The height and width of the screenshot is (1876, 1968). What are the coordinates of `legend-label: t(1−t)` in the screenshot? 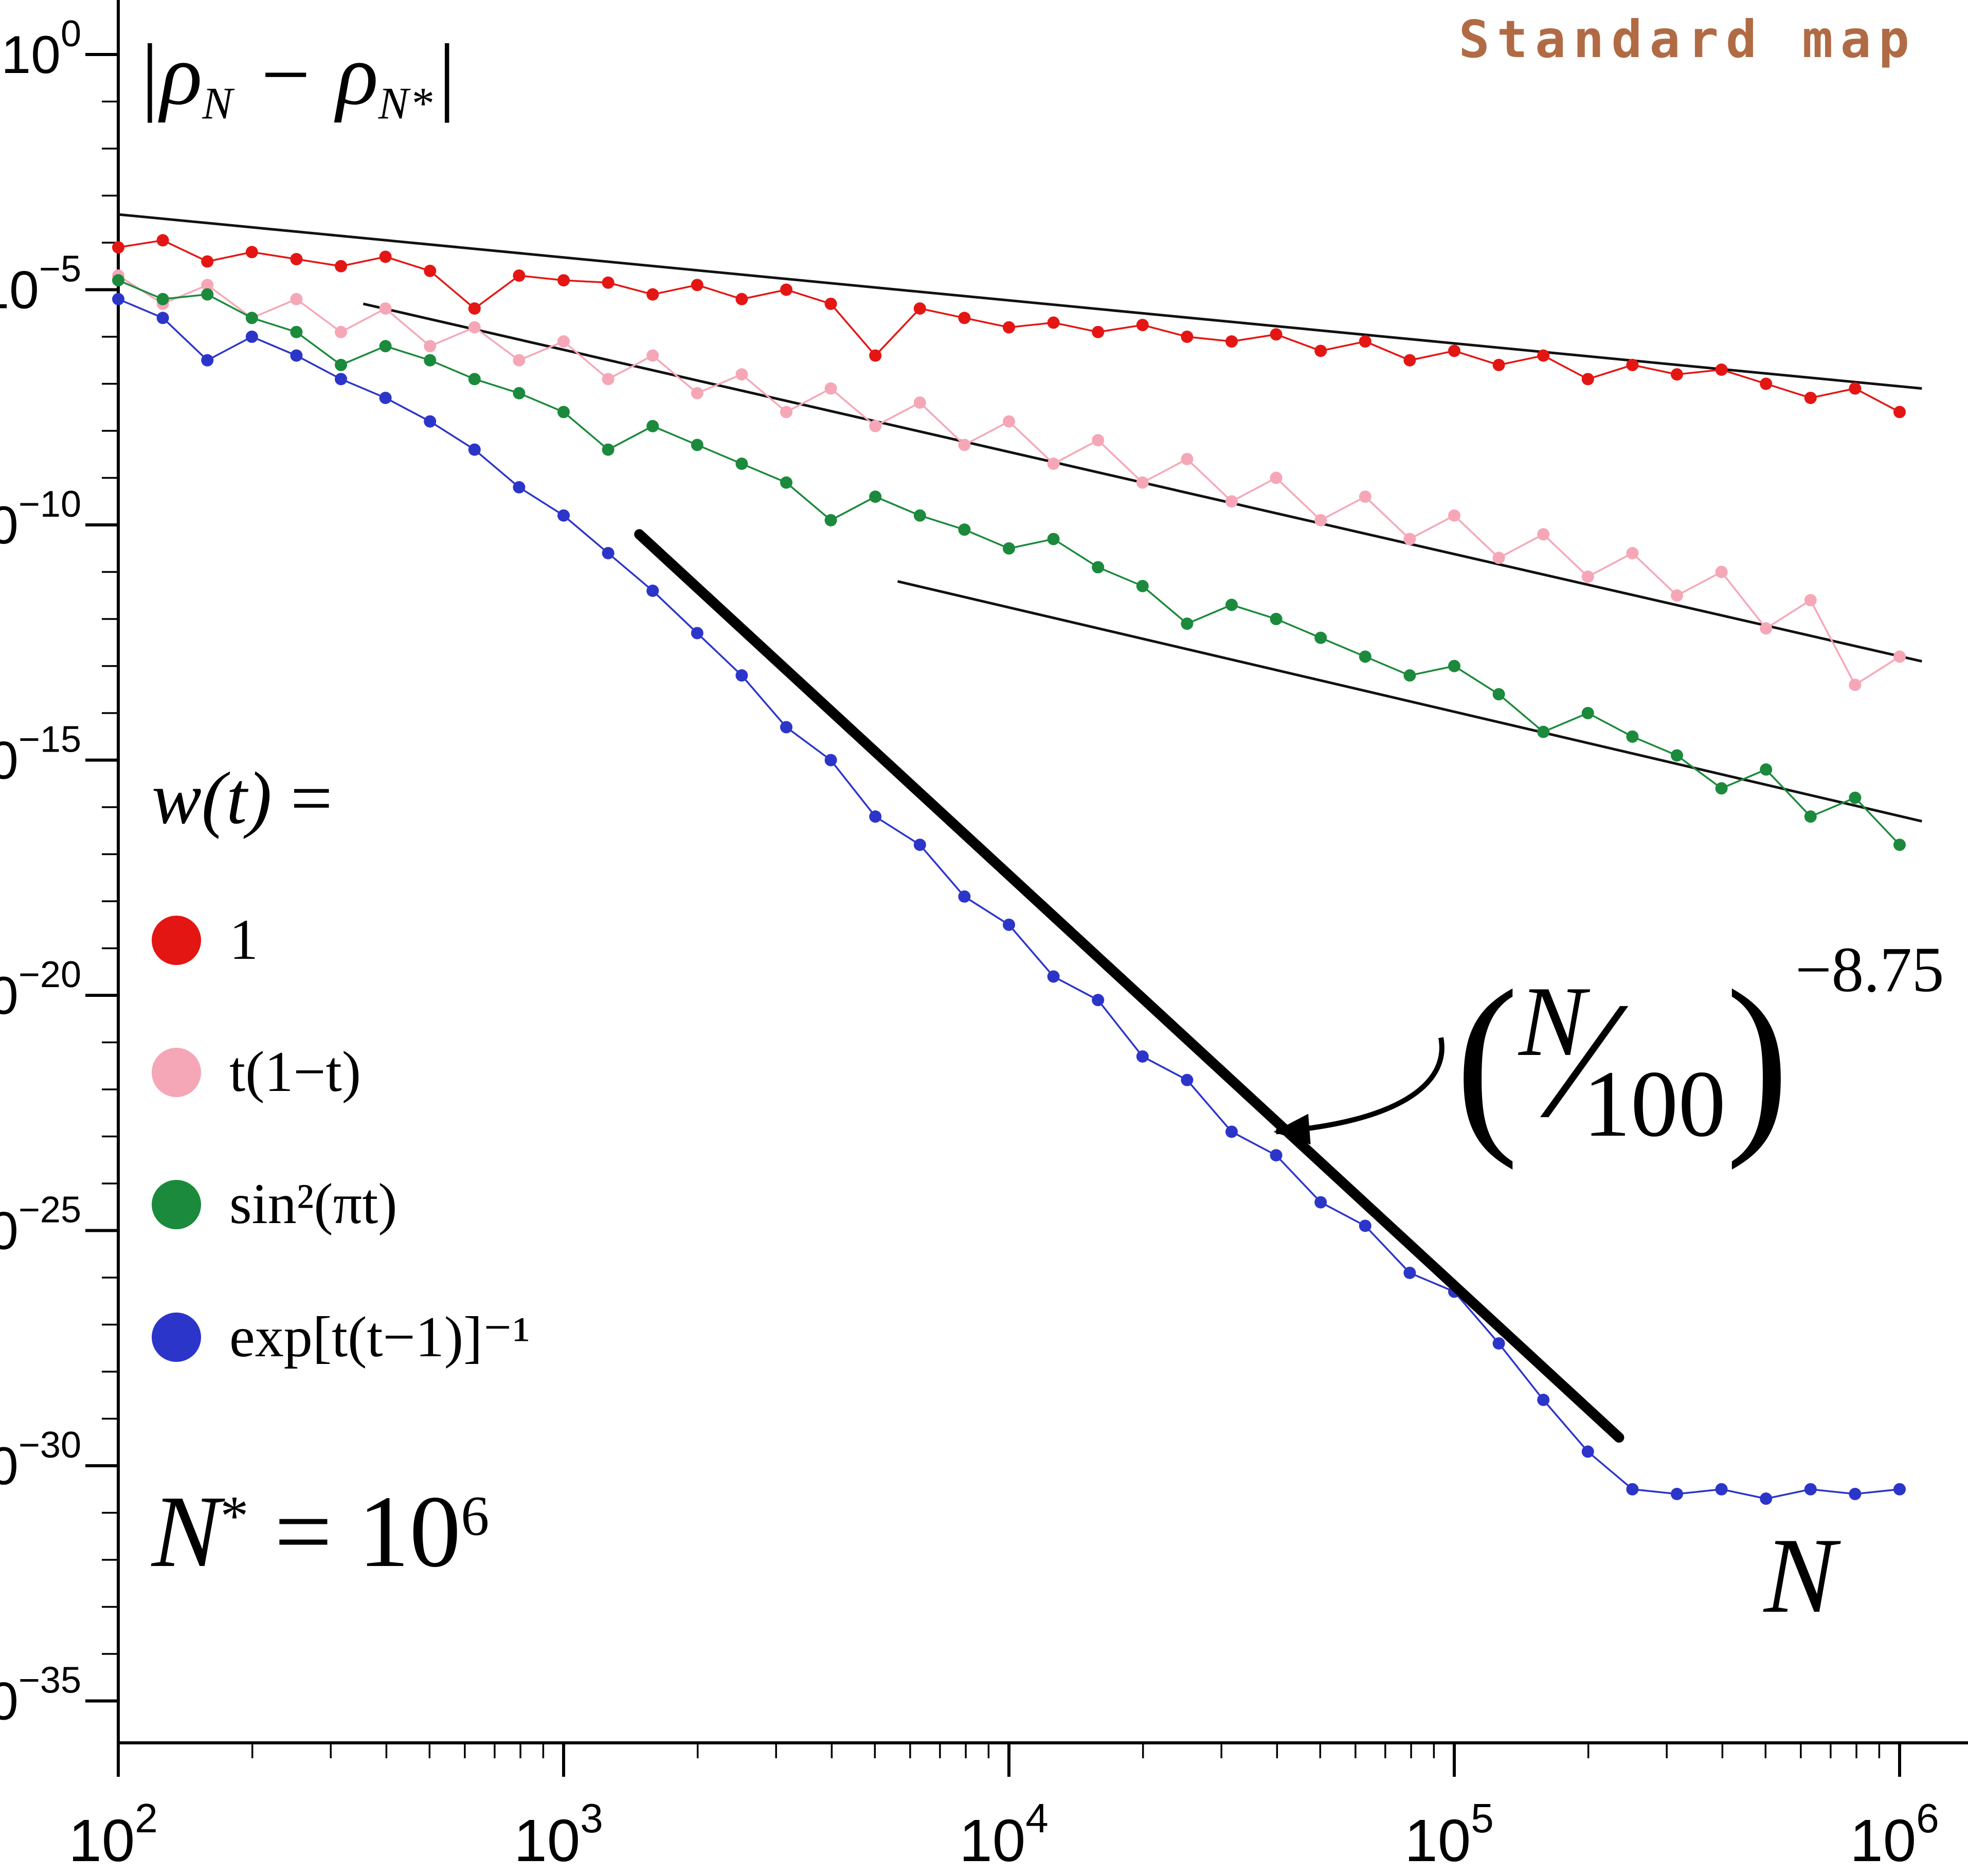 It's located at (295, 1072).